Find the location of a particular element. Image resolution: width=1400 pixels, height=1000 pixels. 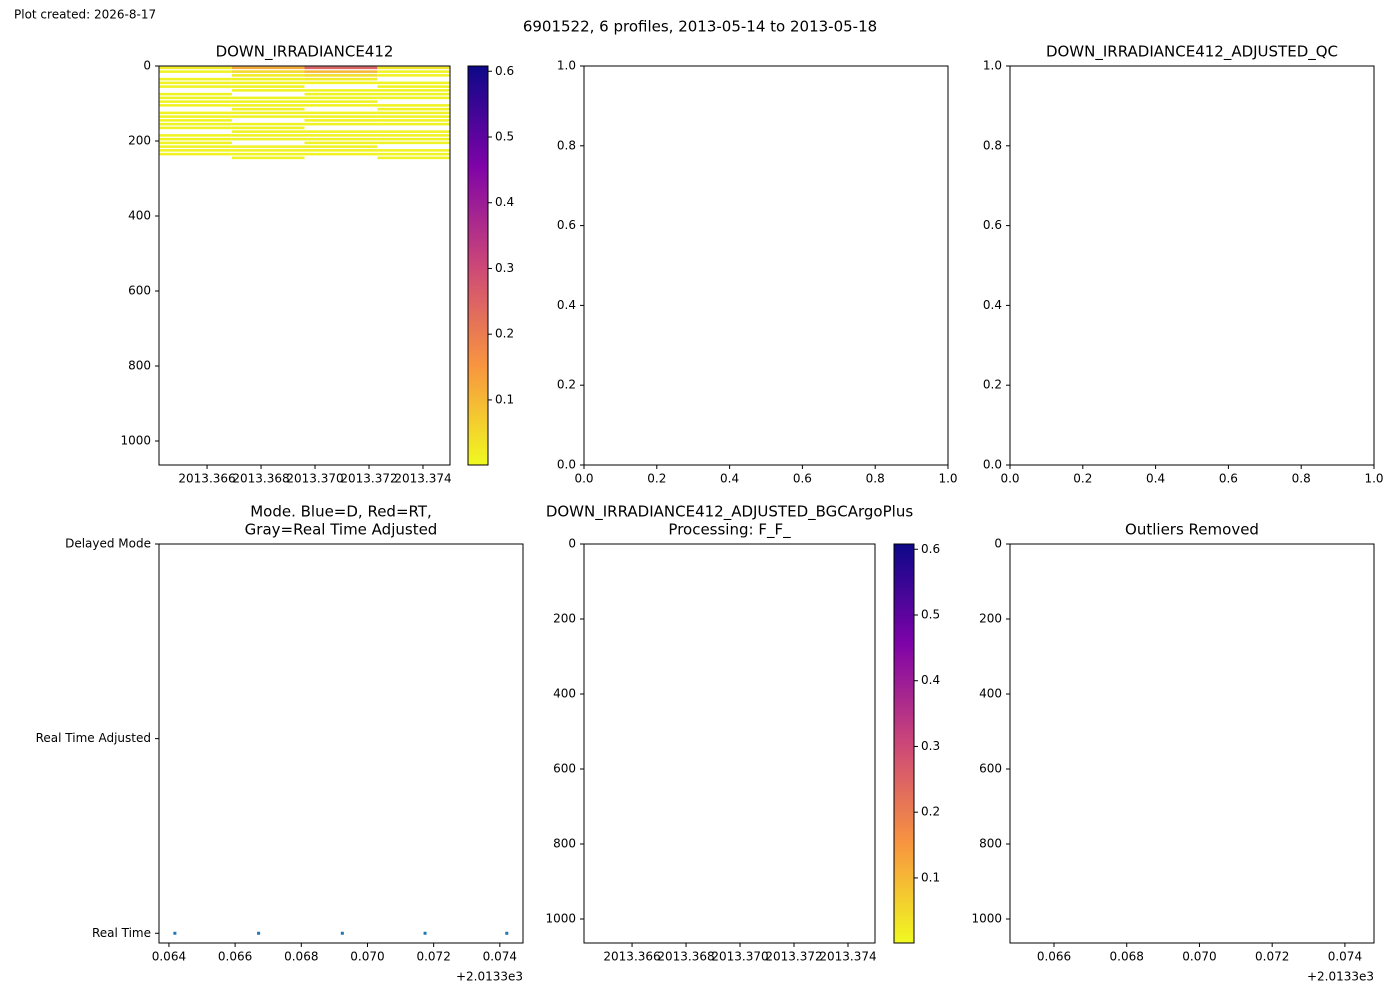

colorbar-tick-label: 0.4 is located at coordinates (930, 680).